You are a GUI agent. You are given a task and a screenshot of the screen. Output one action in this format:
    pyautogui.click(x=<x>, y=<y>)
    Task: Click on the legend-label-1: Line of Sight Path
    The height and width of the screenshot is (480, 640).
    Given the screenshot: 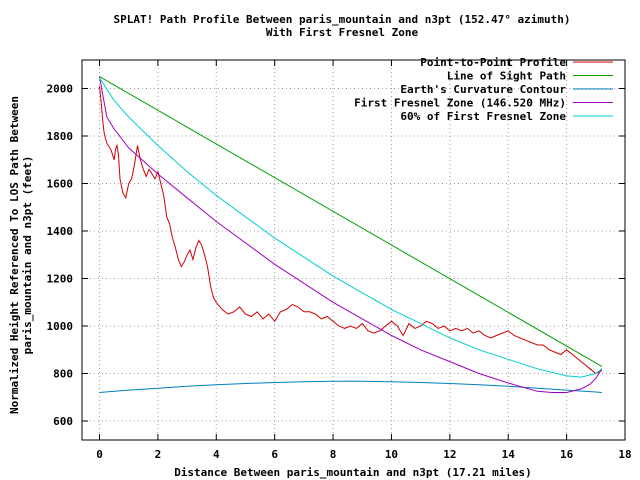 What is the action you would take?
    pyautogui.click(x=506, y=76)
    